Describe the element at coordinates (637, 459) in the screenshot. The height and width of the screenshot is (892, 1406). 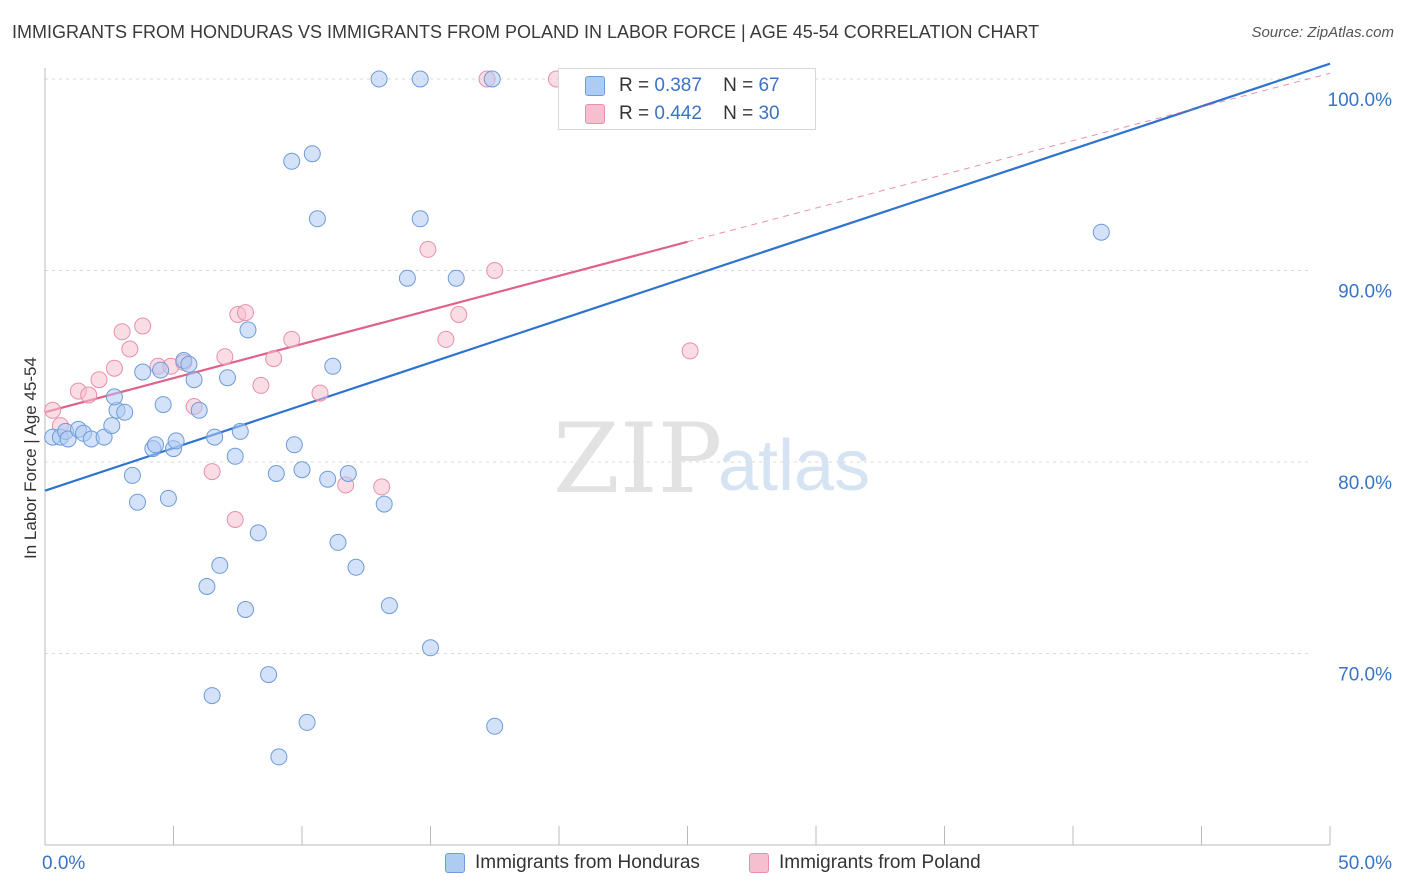
I see `watermark-zip: ZIP` at that location.